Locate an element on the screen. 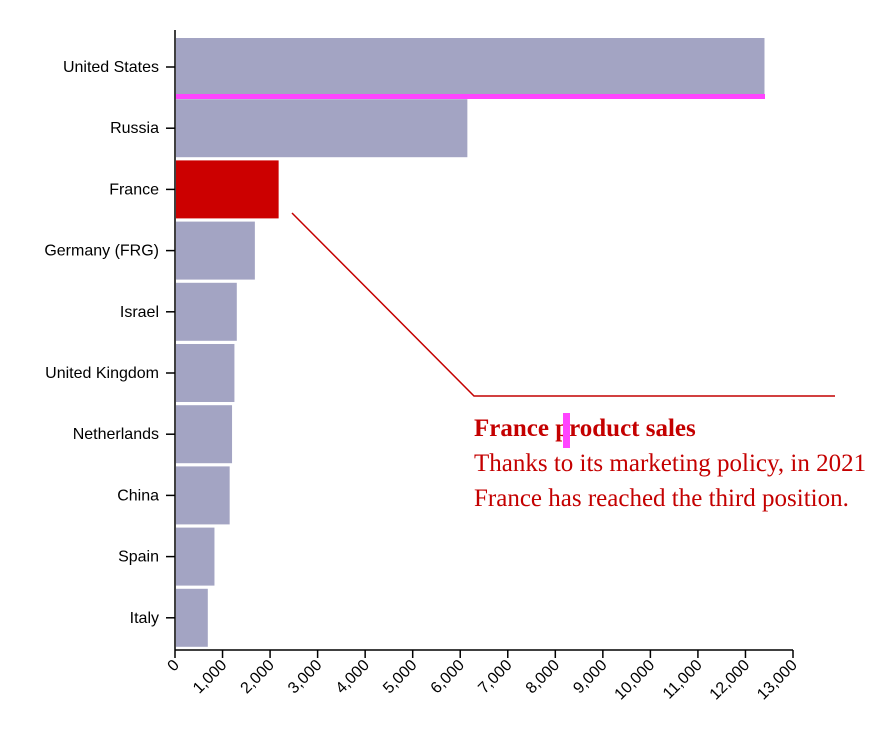 This screenshot has width=875, height=744. x-tick-label: 6,000 is located at coordinates (448, 677).